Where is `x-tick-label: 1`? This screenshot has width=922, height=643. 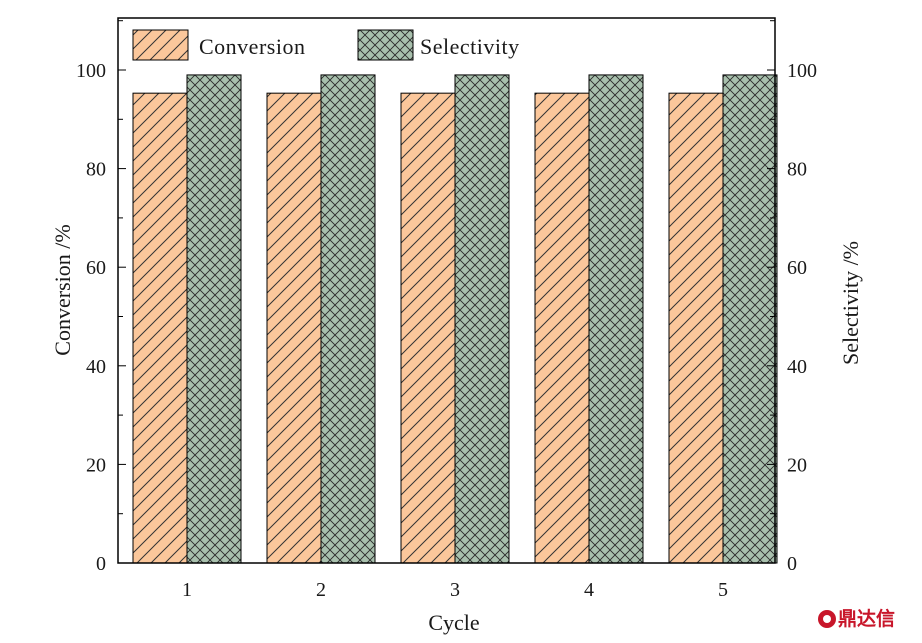 x-tick-label: 1 is located at coordinates (187, 590).